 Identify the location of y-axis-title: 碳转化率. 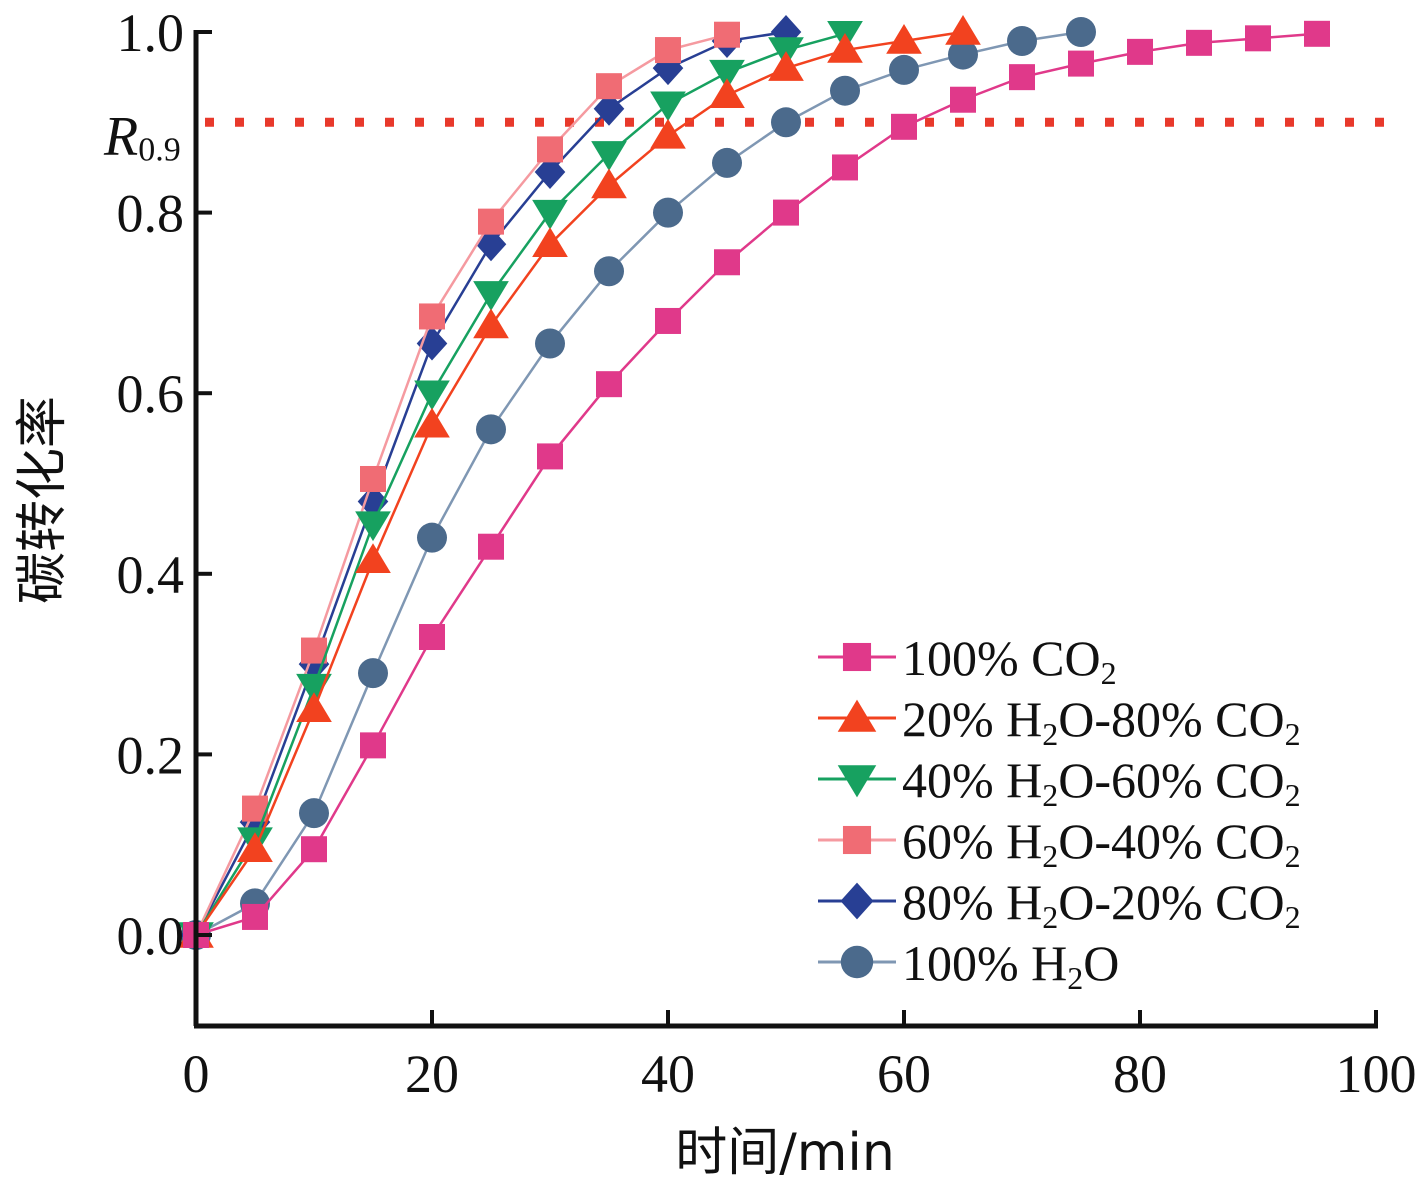
(43, 500).